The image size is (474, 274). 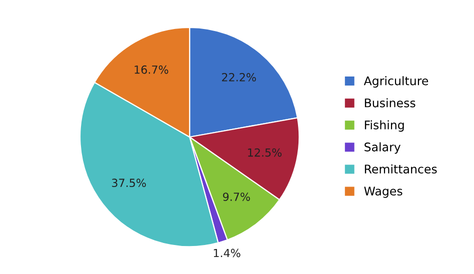 What do you see at coordinates (383, 192) in the screenshot?
I see `legend-label: Wages` at bounding box center [383, 192].